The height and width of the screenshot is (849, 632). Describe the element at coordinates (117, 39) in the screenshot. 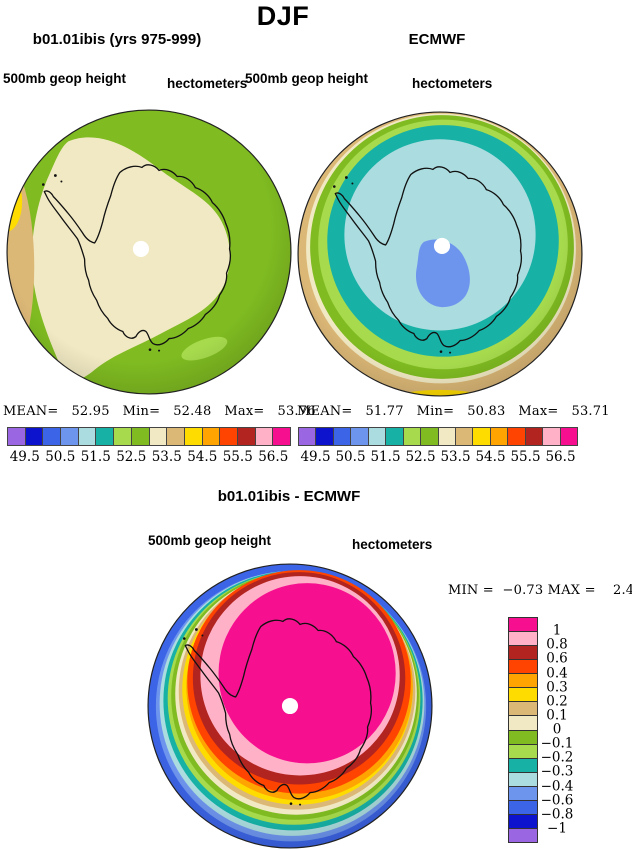

I see `model-panel-title: b01.01ibis (yrs 975-999)` at that location.